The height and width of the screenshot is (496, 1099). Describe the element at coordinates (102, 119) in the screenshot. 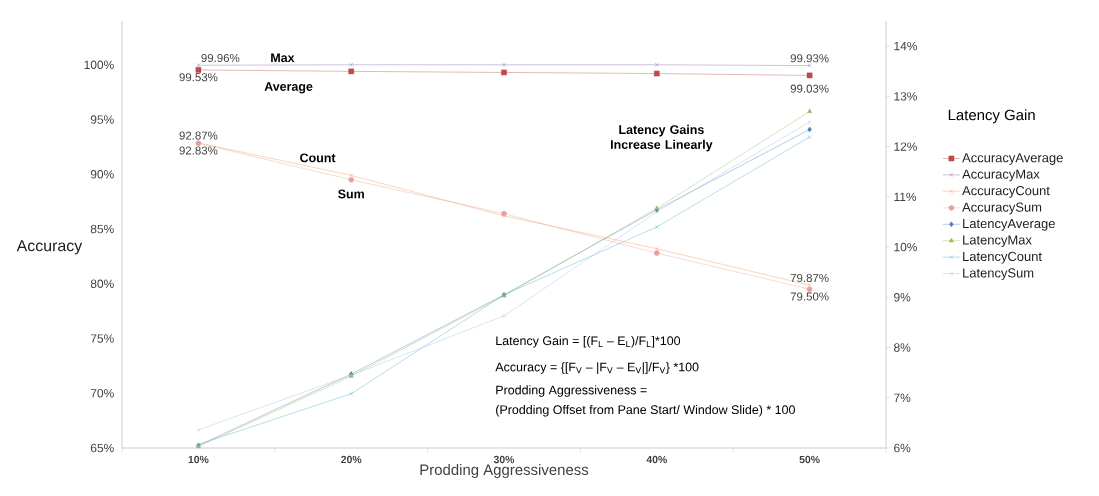

I see `y-tick-label: 95%` at that location.